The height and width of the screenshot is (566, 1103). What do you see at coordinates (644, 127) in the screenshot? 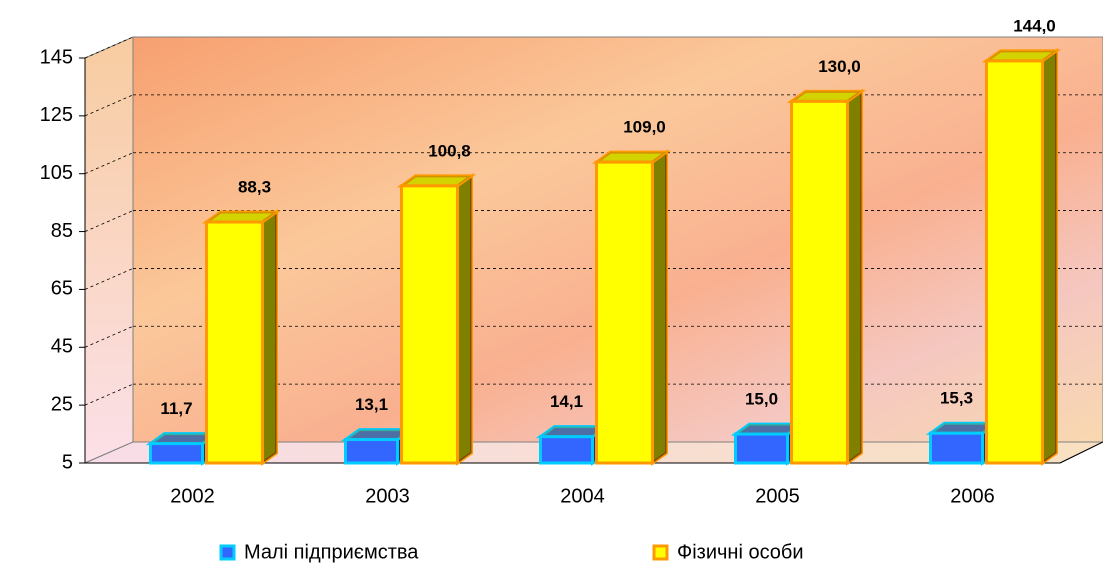
I see `value-label: 109,0` at bounding box center [644, 127].